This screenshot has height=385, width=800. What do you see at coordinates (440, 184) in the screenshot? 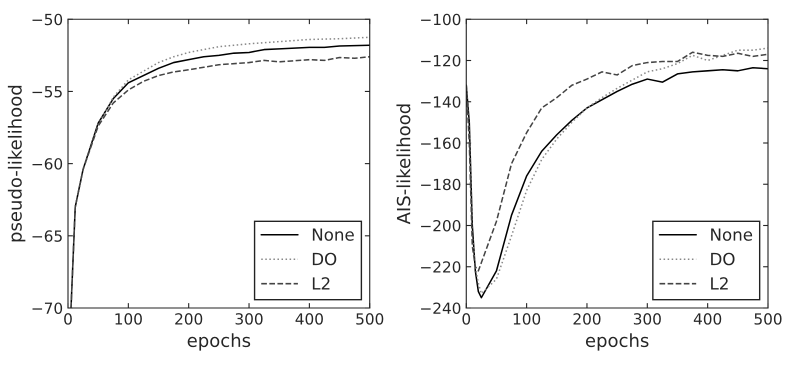
I see `y-tick-label: −180` at bounding box center [440, 184].